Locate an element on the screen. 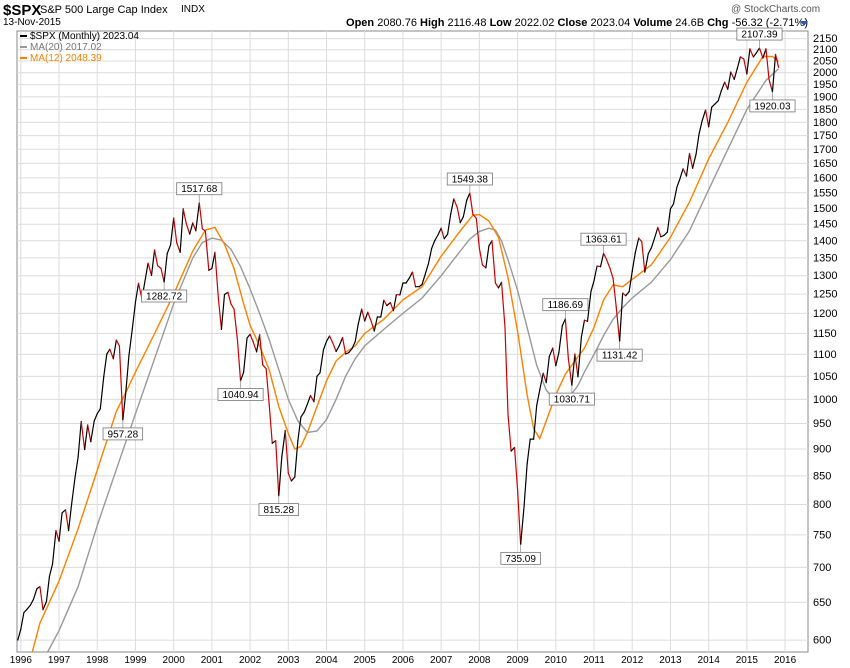 This screenshot has height=668, width=850. high-value: 2116.48 is located at coordinates (467, 23).